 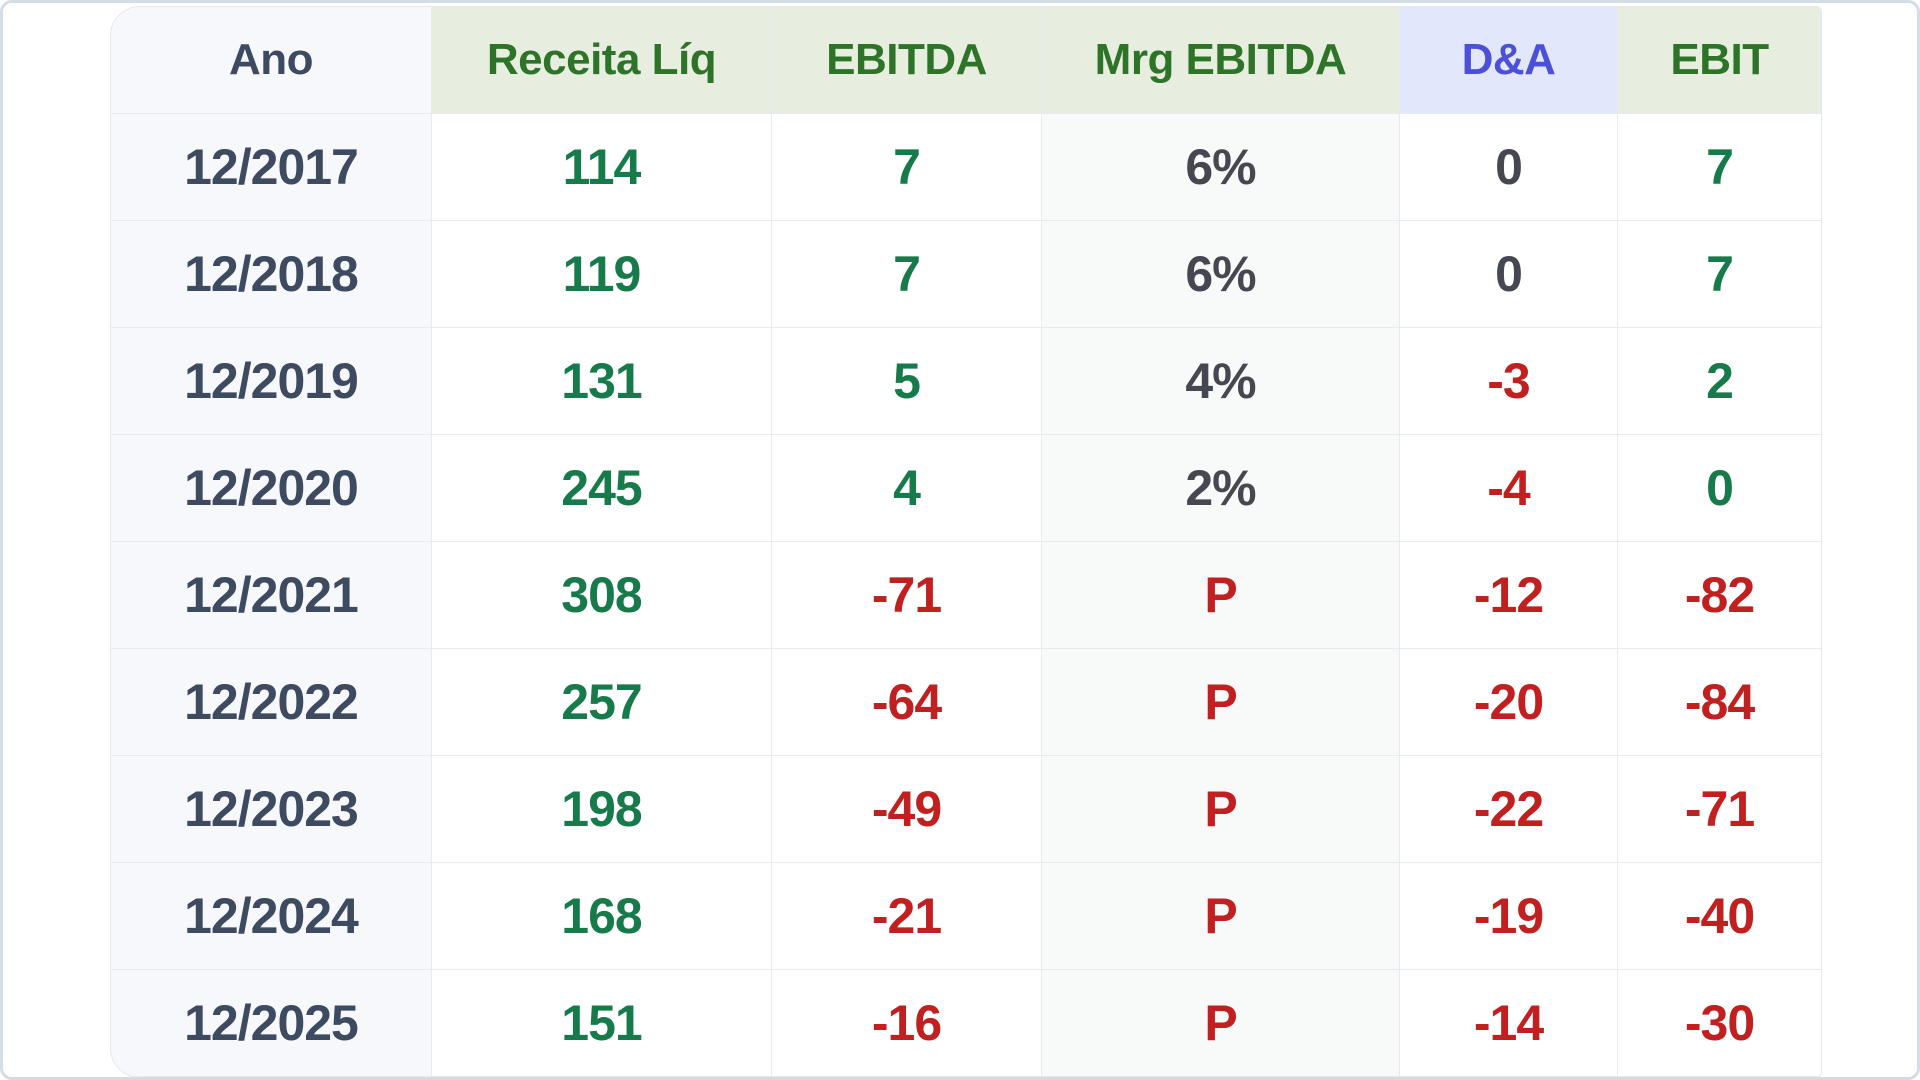 I want to click on cell-da: -3, so click(x=1509, y=381).